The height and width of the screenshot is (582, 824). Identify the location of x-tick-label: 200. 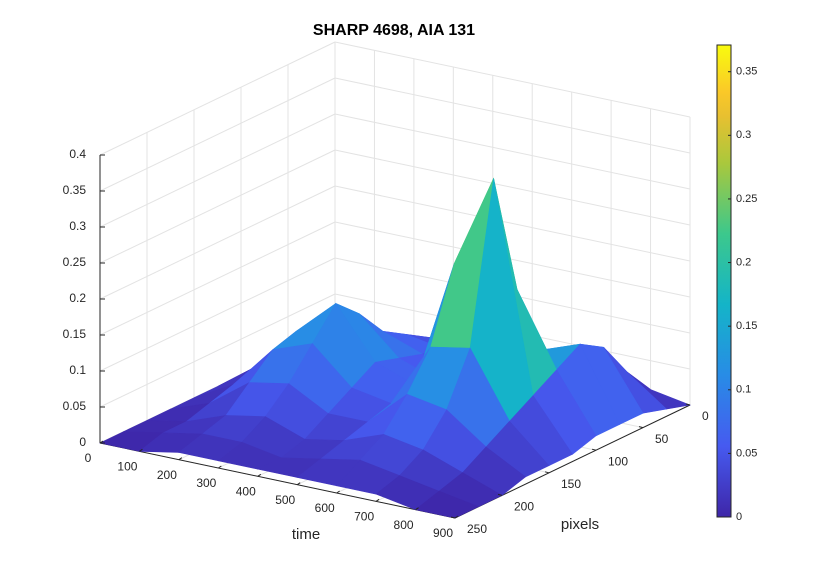
(167, 475).